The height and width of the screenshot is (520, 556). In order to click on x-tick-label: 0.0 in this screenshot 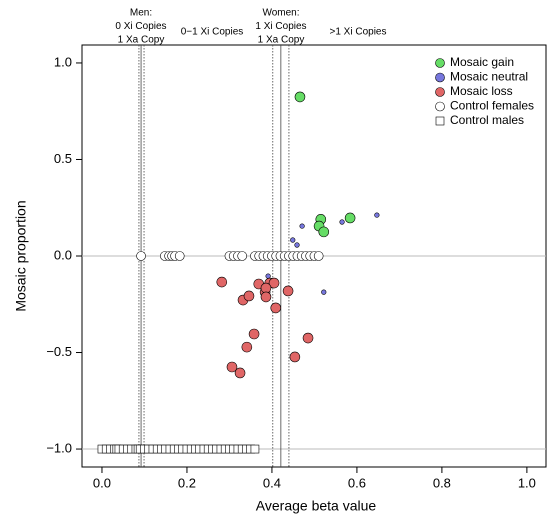, I will do `click(102, 482)`.